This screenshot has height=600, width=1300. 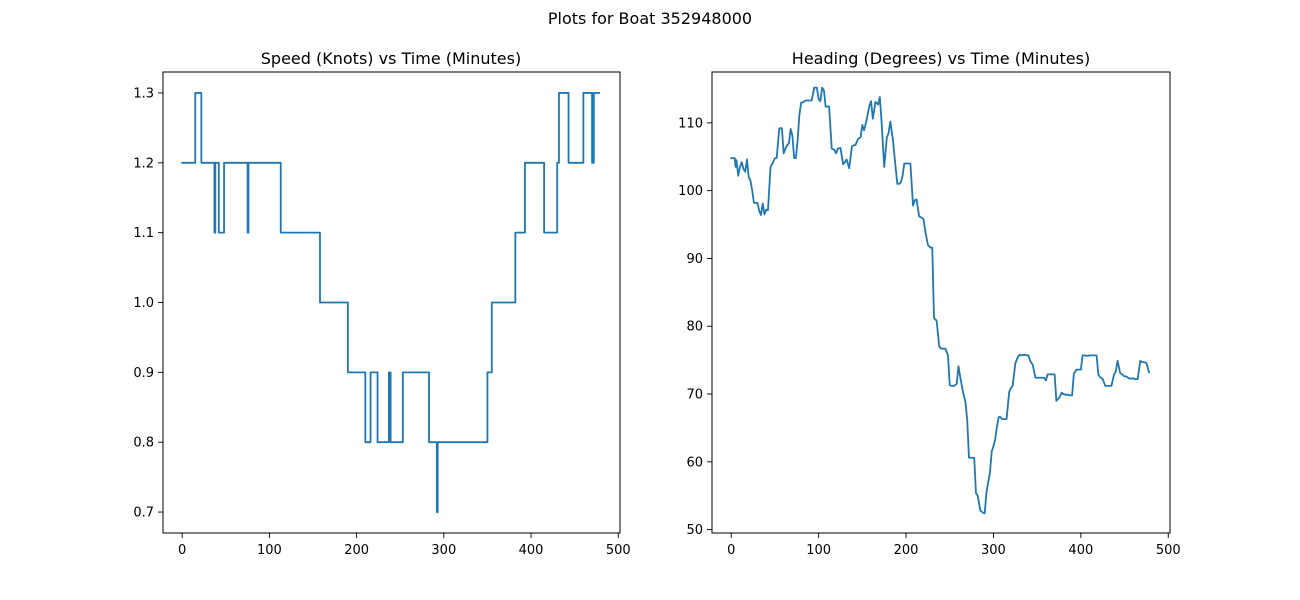 What do you see at coordinates (143, 163) in the screenshot?
I see `speed-ytick-label: 1.2` at bounding box center [143, 163].